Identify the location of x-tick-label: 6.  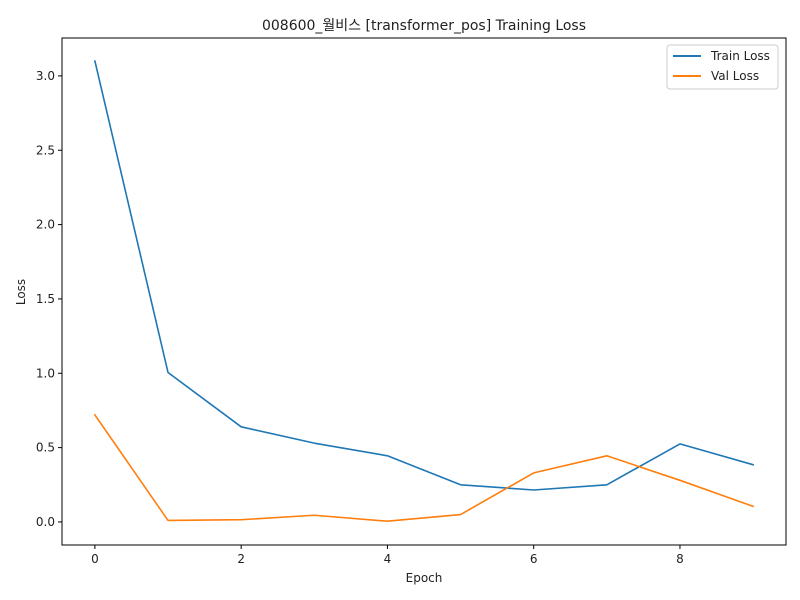
(534, 559).